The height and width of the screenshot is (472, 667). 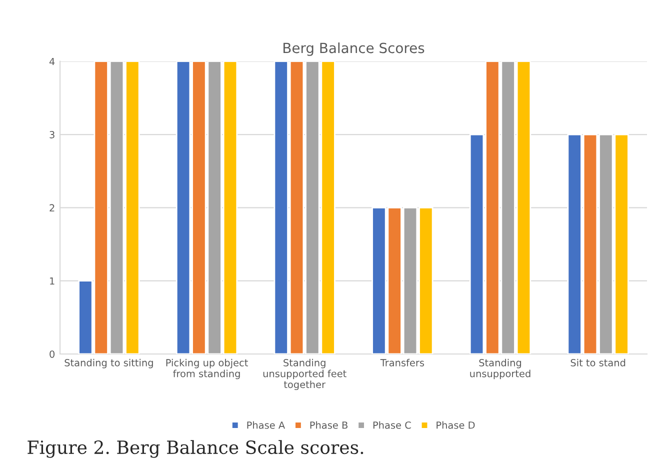 I want to click on x-tick-label: Standing unsupported feet together, so click(x=304, y=374).